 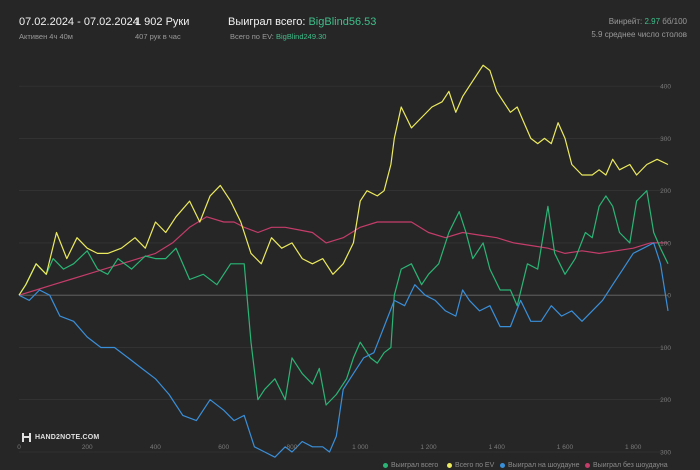 What do you see at coordinates (475, 465) in the screenshot?
I see `legend-label: Всего по EV` at bounding box center [475, 465].